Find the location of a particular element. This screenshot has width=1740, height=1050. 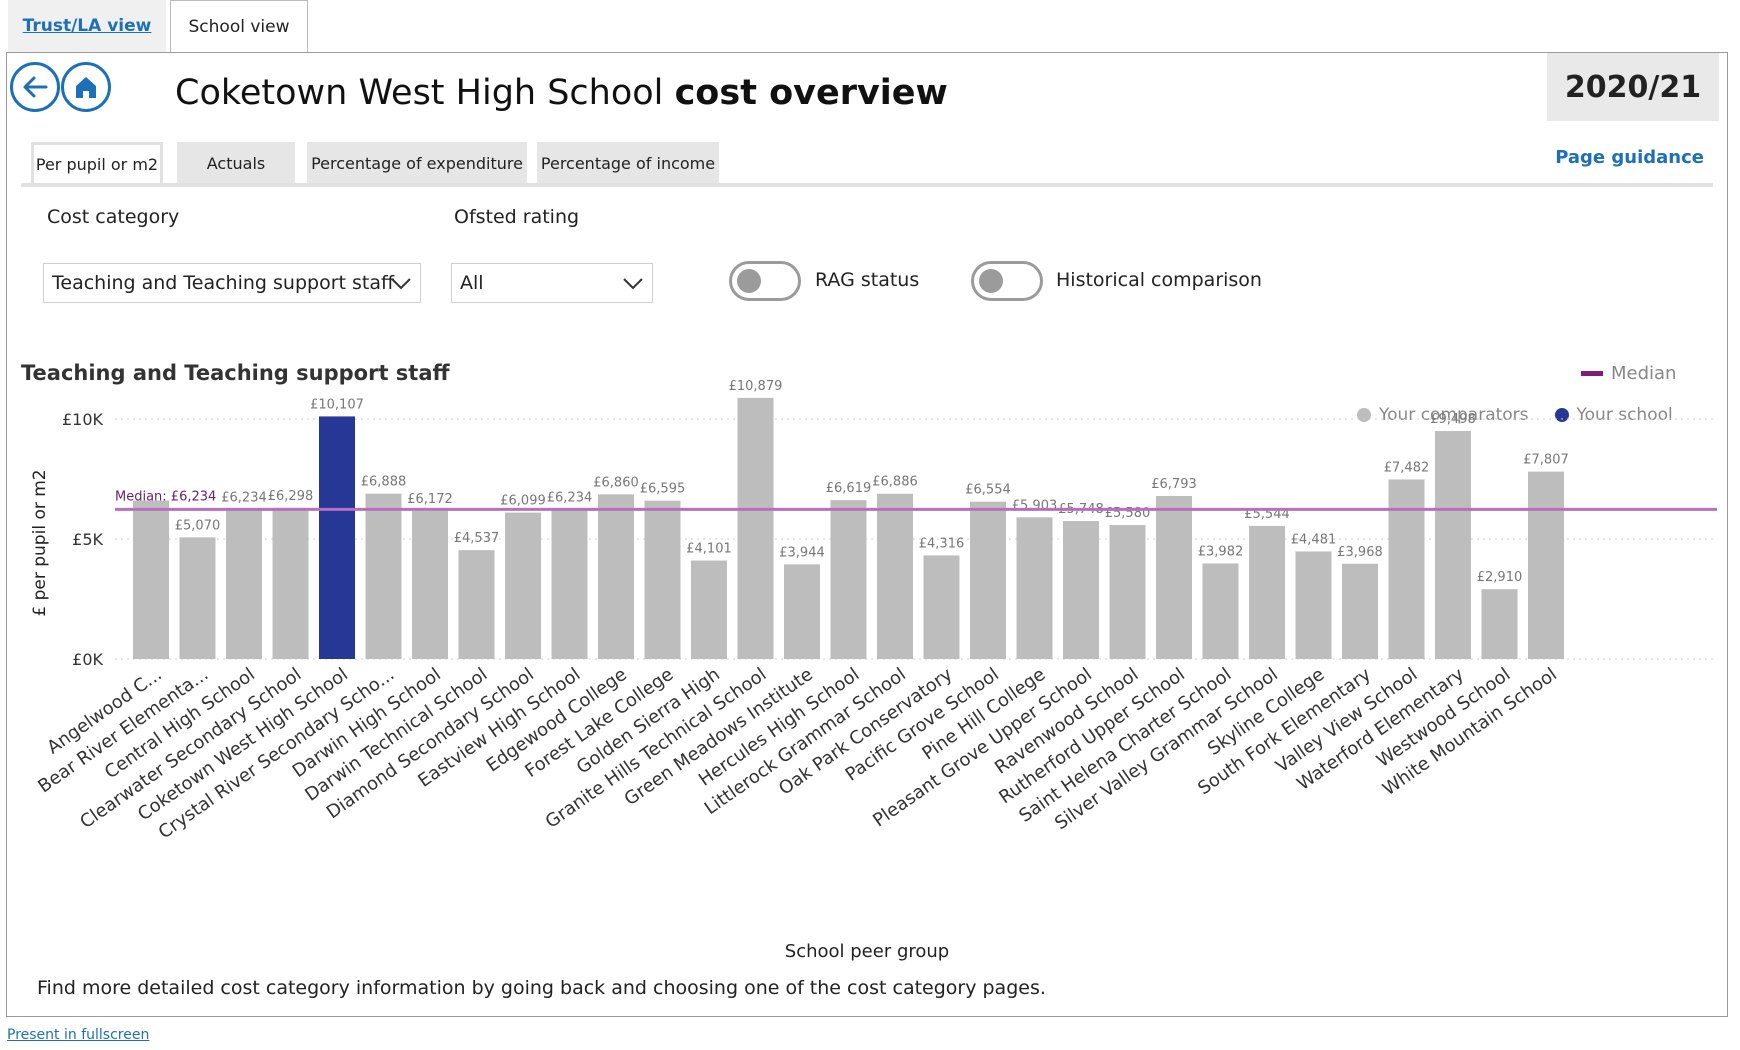

cost-category-value: Teaching and Teaching support staff is located at coordinates (223, 283).